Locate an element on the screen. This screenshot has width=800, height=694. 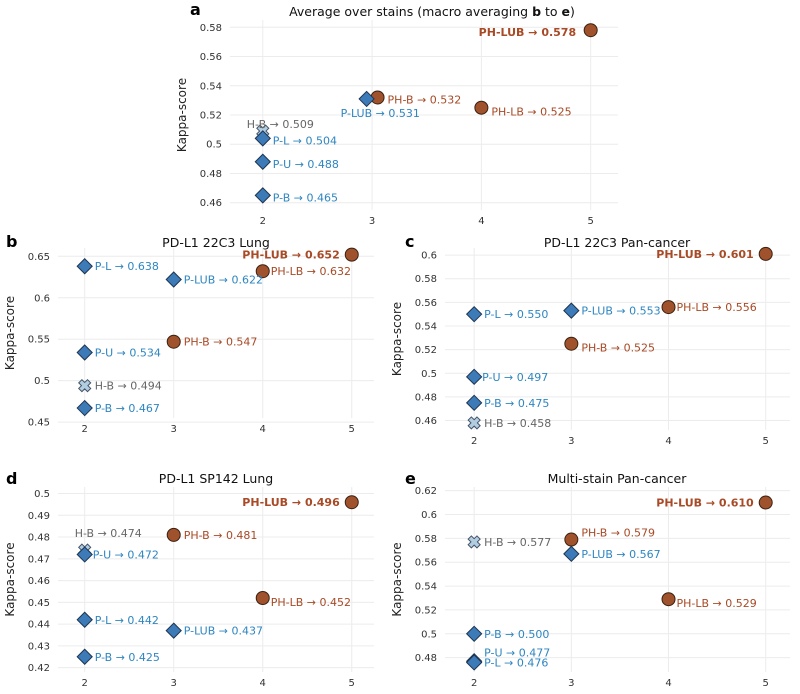
data-label: PH-LUB → 0.578 is located at coordinates (527, 32).